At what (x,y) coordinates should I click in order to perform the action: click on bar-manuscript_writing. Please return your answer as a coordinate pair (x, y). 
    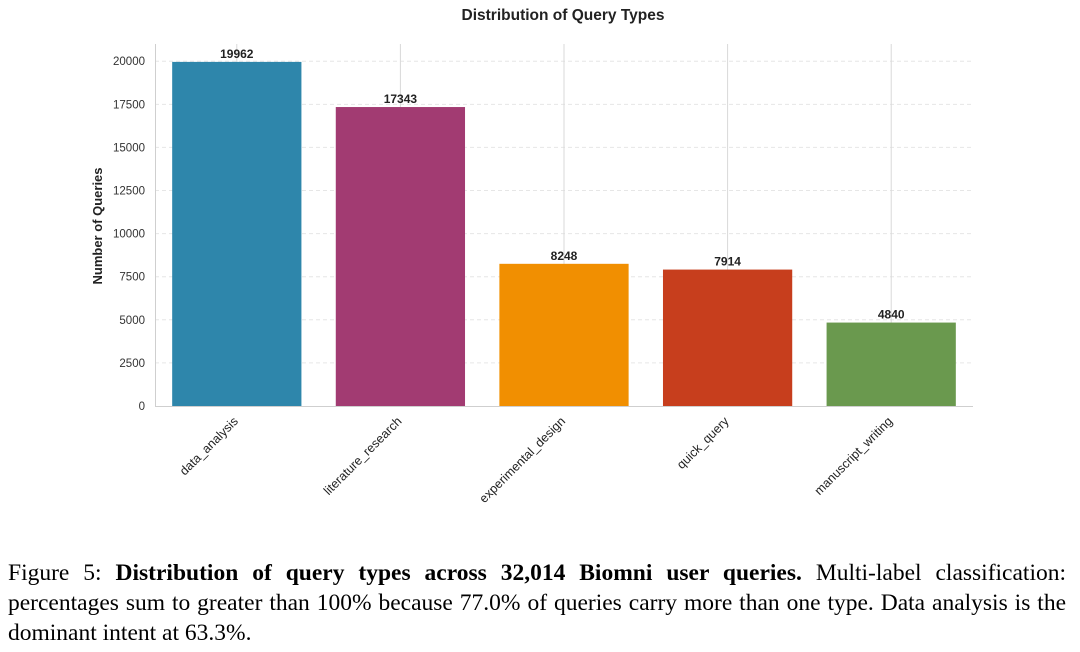
    Looking at the image, I should click on (891, 364).